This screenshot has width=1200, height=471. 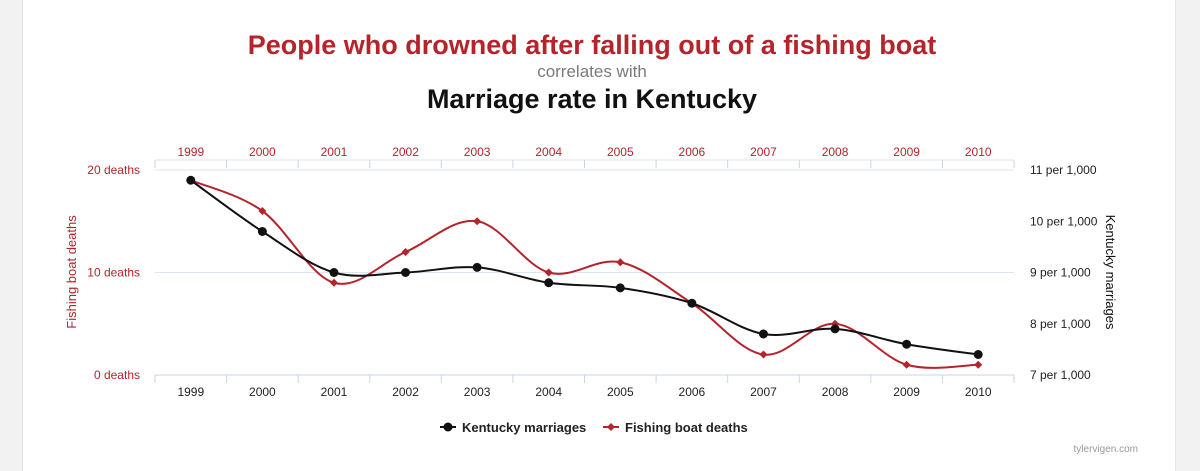 What do you see at coordinates (592, 99) in the screenshot?
I see `chart-subtitle: Marriage rate in Kentucky` at bounding box center [592, 99].